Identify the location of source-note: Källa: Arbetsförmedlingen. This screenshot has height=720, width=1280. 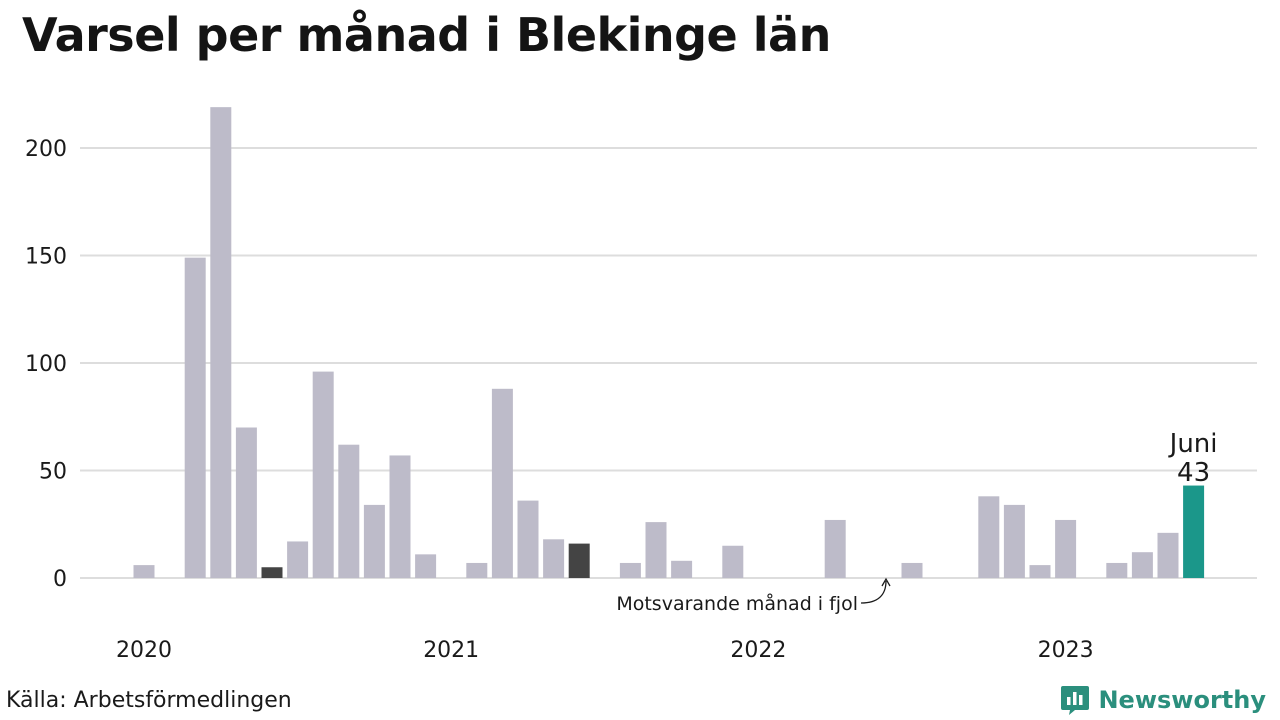
(149, 700).